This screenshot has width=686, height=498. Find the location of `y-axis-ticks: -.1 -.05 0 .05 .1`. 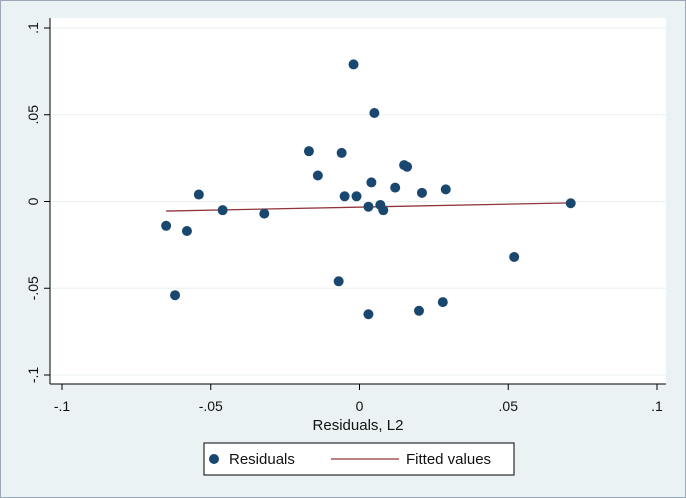

y-axis-ticks: -.1 -.05 0 .05 .1 is located at coordinates (37, 202).